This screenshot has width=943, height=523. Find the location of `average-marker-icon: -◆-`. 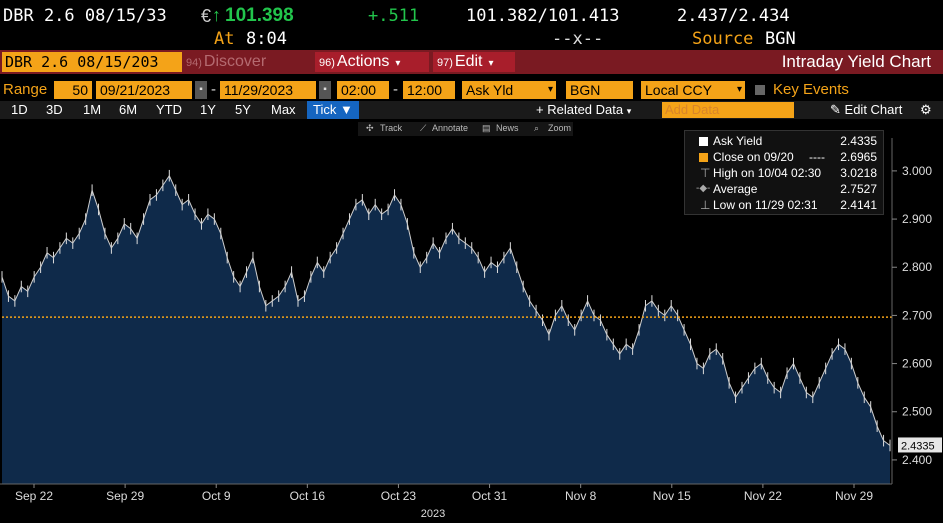

average-marker-icon: -◆- is located at coordinates (703, 188).